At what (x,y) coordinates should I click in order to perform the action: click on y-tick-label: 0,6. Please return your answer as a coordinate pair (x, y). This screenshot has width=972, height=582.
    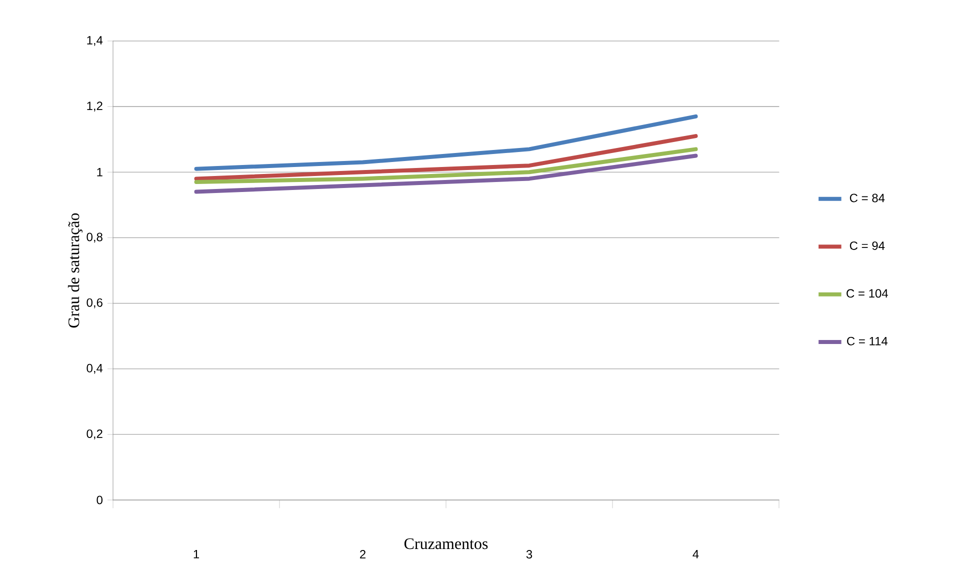
    Looking at the image, I should click on (94, 303).